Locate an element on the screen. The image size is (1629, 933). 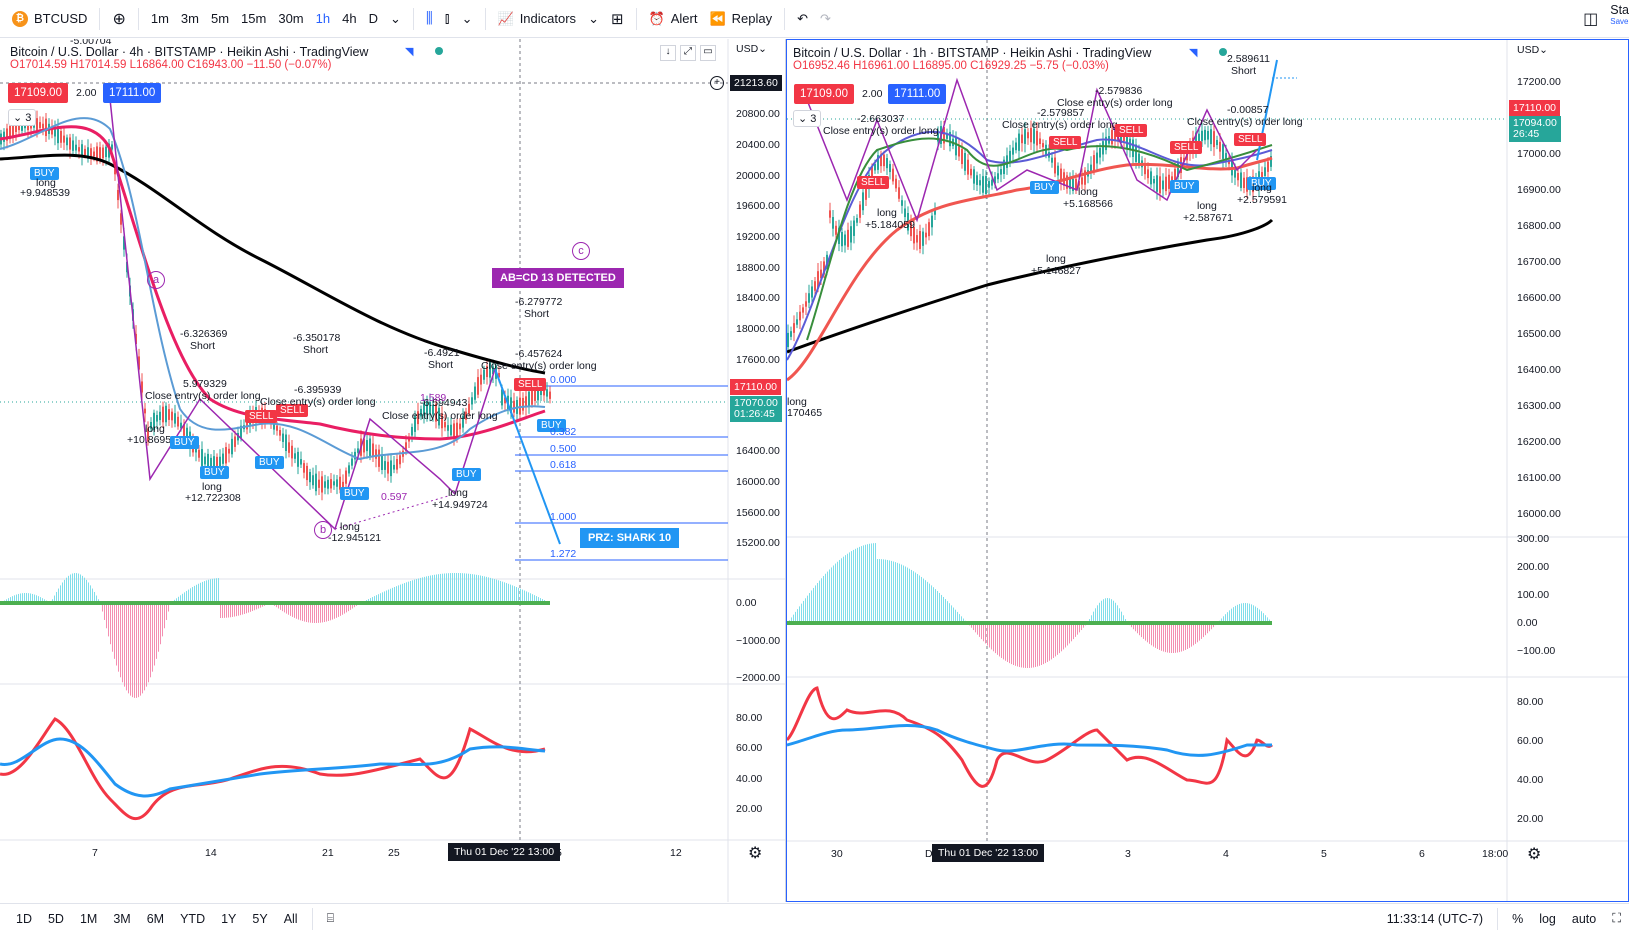
indicators-button: 📈 Indicators is located at coordinates (537, 19).